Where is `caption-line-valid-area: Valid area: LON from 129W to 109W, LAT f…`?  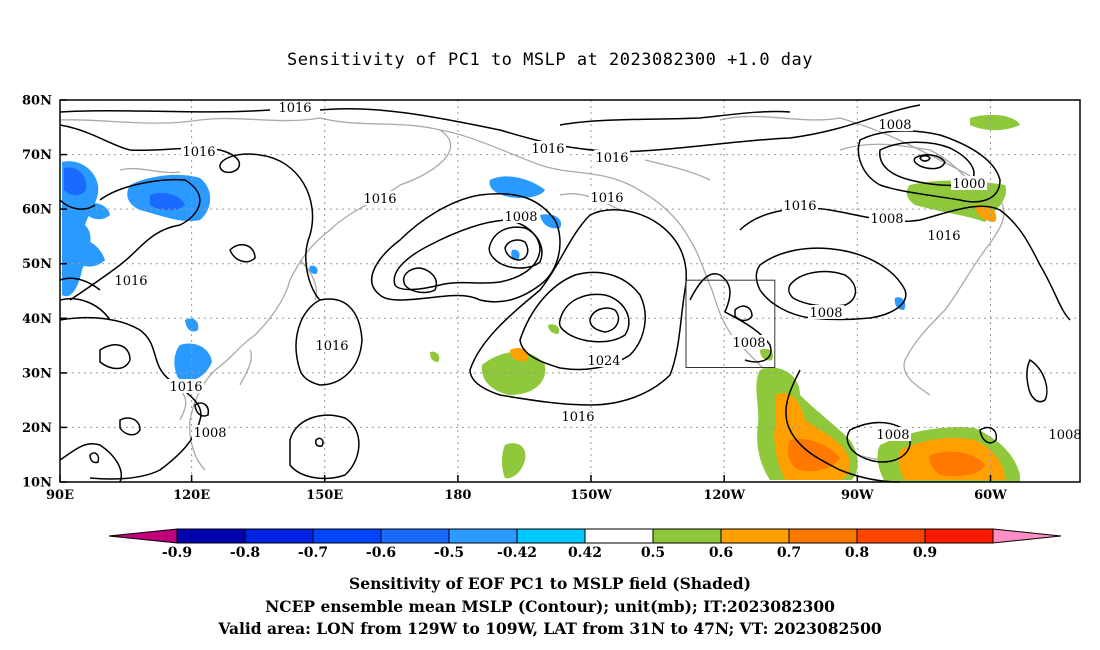 caption-line-valid-area: Valid area: LON from 129W to 109W, LAT f… is located at coordinates (550, 628).